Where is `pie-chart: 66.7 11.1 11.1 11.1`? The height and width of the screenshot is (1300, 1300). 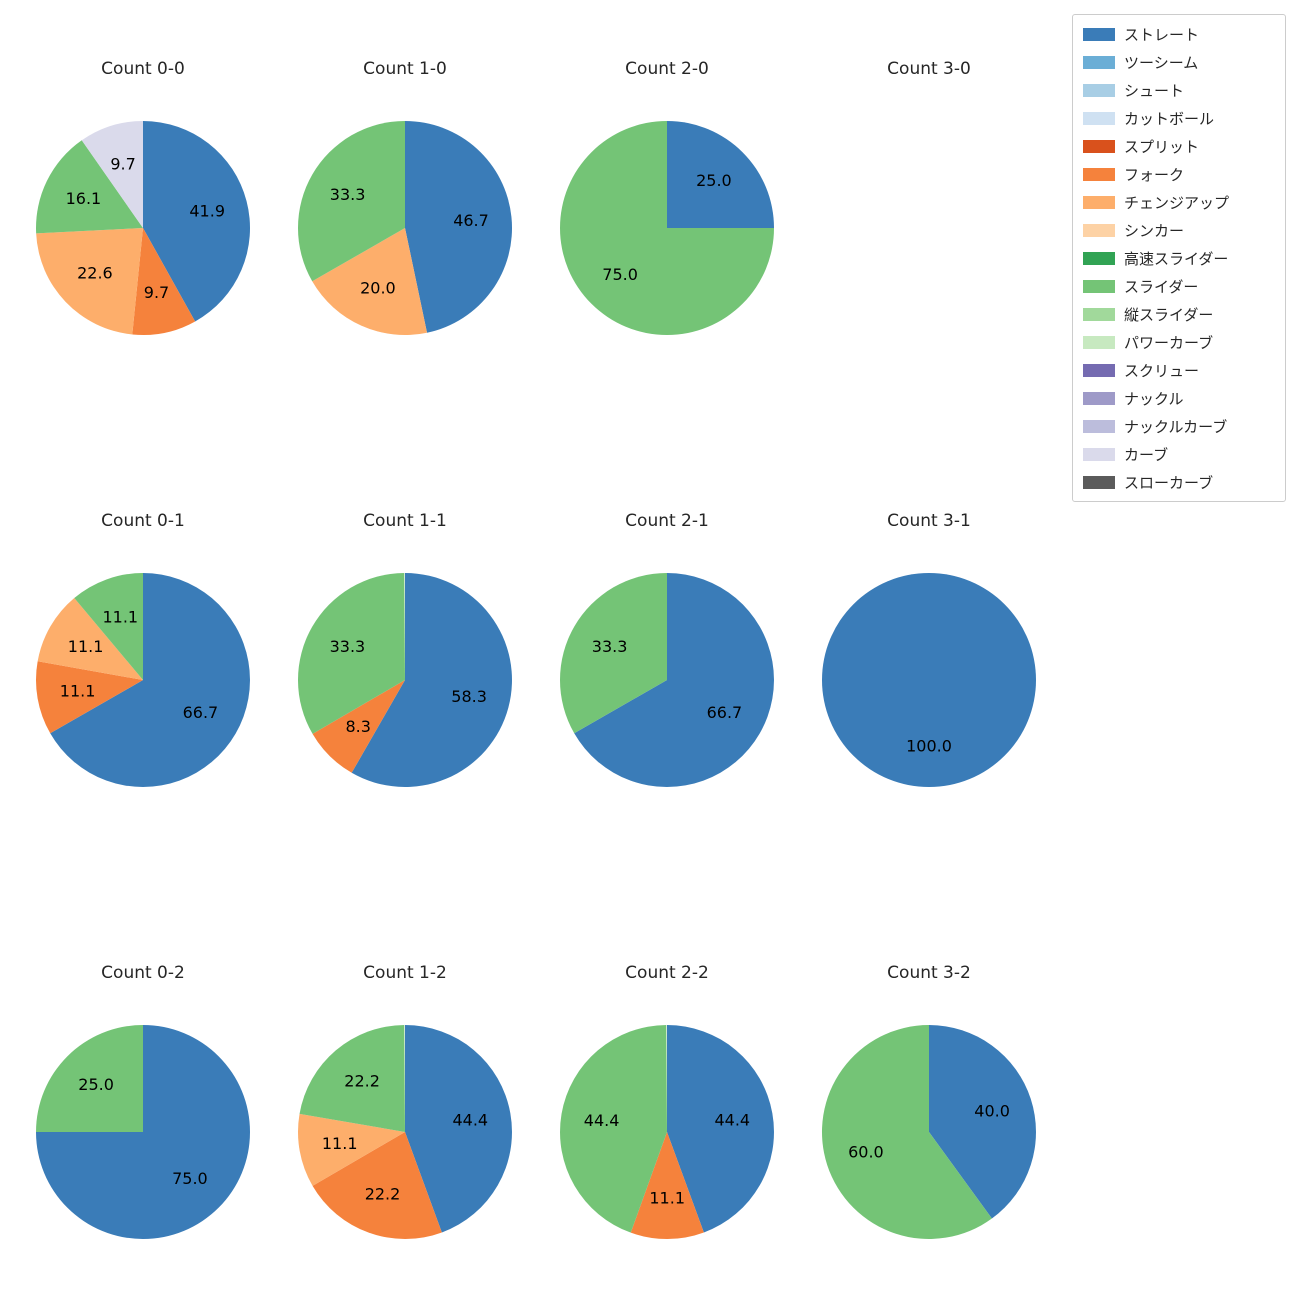
pie-chart: 66.7 11.1 11.1 11.1 is located at coordinates (142, 680).